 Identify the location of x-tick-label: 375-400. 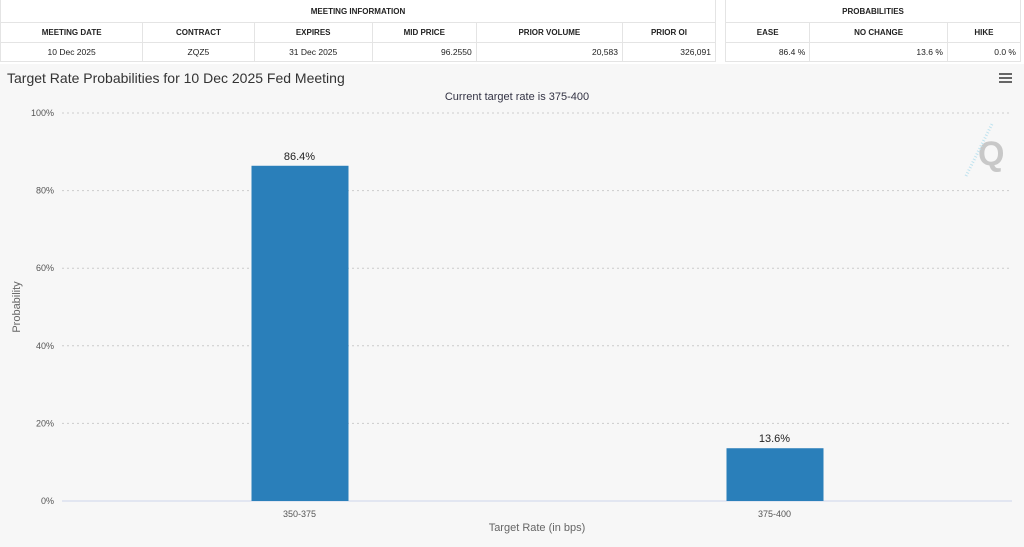
(774, 514).